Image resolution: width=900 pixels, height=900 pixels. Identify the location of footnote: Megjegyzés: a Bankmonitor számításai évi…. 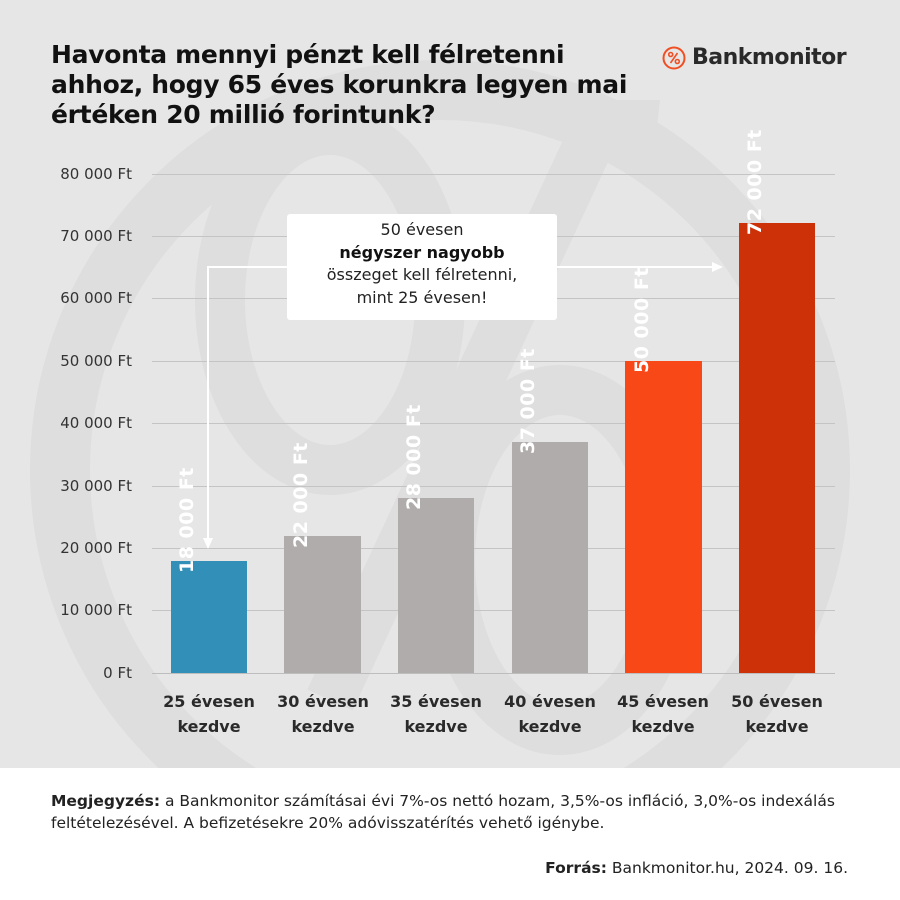
(443, 812).